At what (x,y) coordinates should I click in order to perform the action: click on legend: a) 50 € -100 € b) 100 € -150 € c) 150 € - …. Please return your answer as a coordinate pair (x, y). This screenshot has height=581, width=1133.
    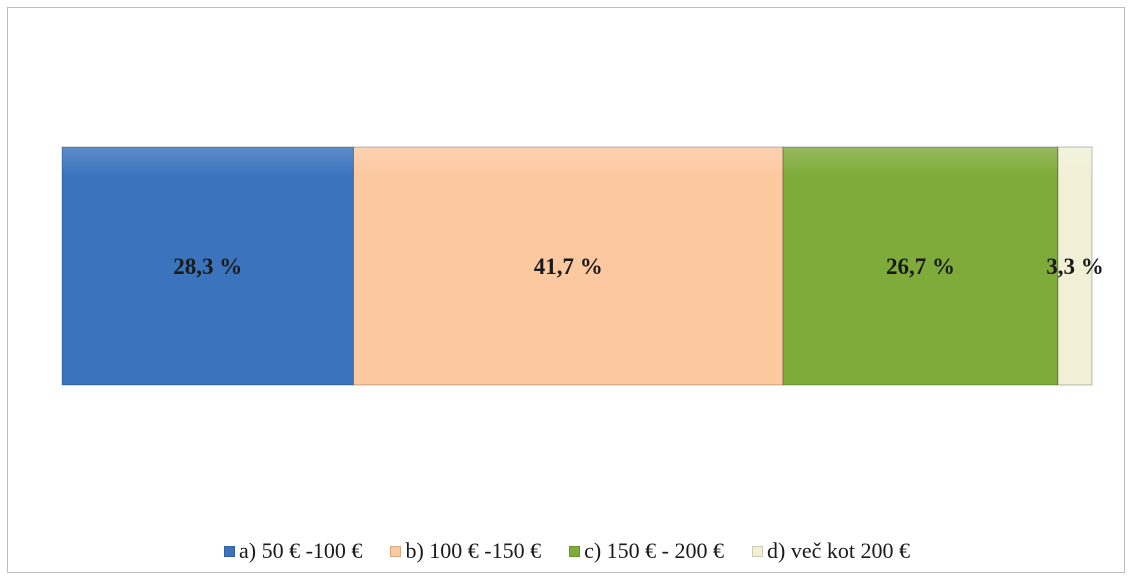
    Looking at the image, I should click on (567, 551).